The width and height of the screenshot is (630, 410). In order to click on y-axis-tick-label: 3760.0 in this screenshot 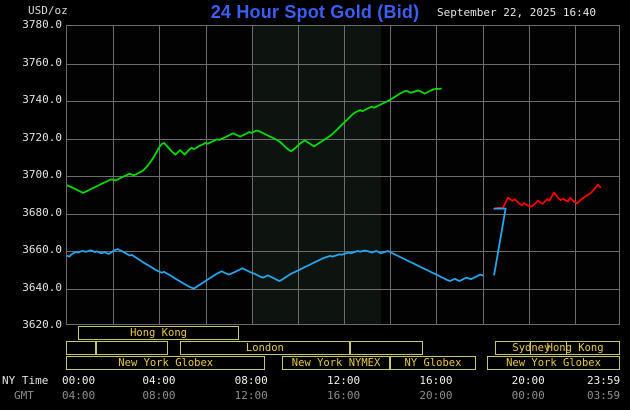, I will do `click(42, 62)`.